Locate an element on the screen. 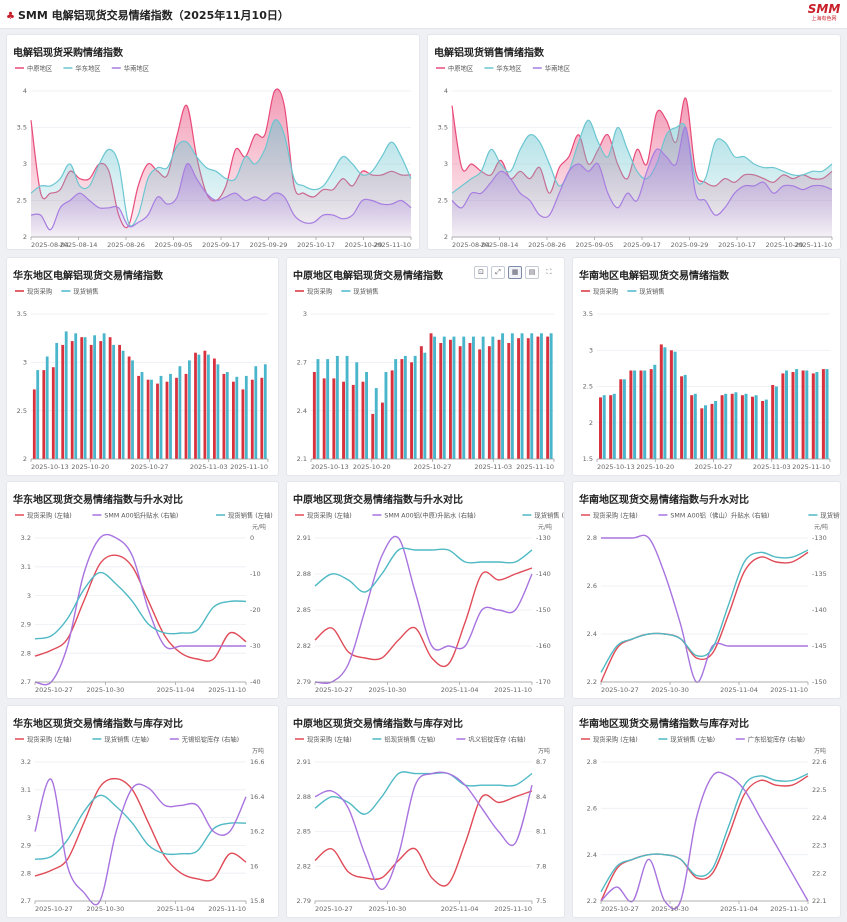  fullscreen-button: ⛶ is located at coordinates (549, 272).